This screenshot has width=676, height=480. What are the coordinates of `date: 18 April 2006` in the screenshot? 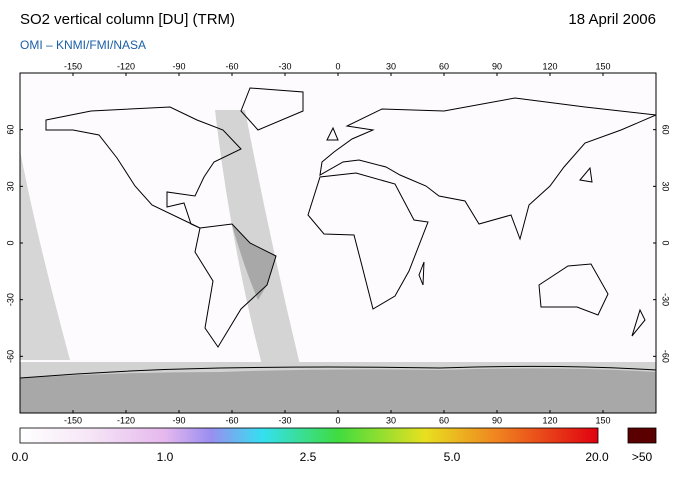 It's located at (612, 19).